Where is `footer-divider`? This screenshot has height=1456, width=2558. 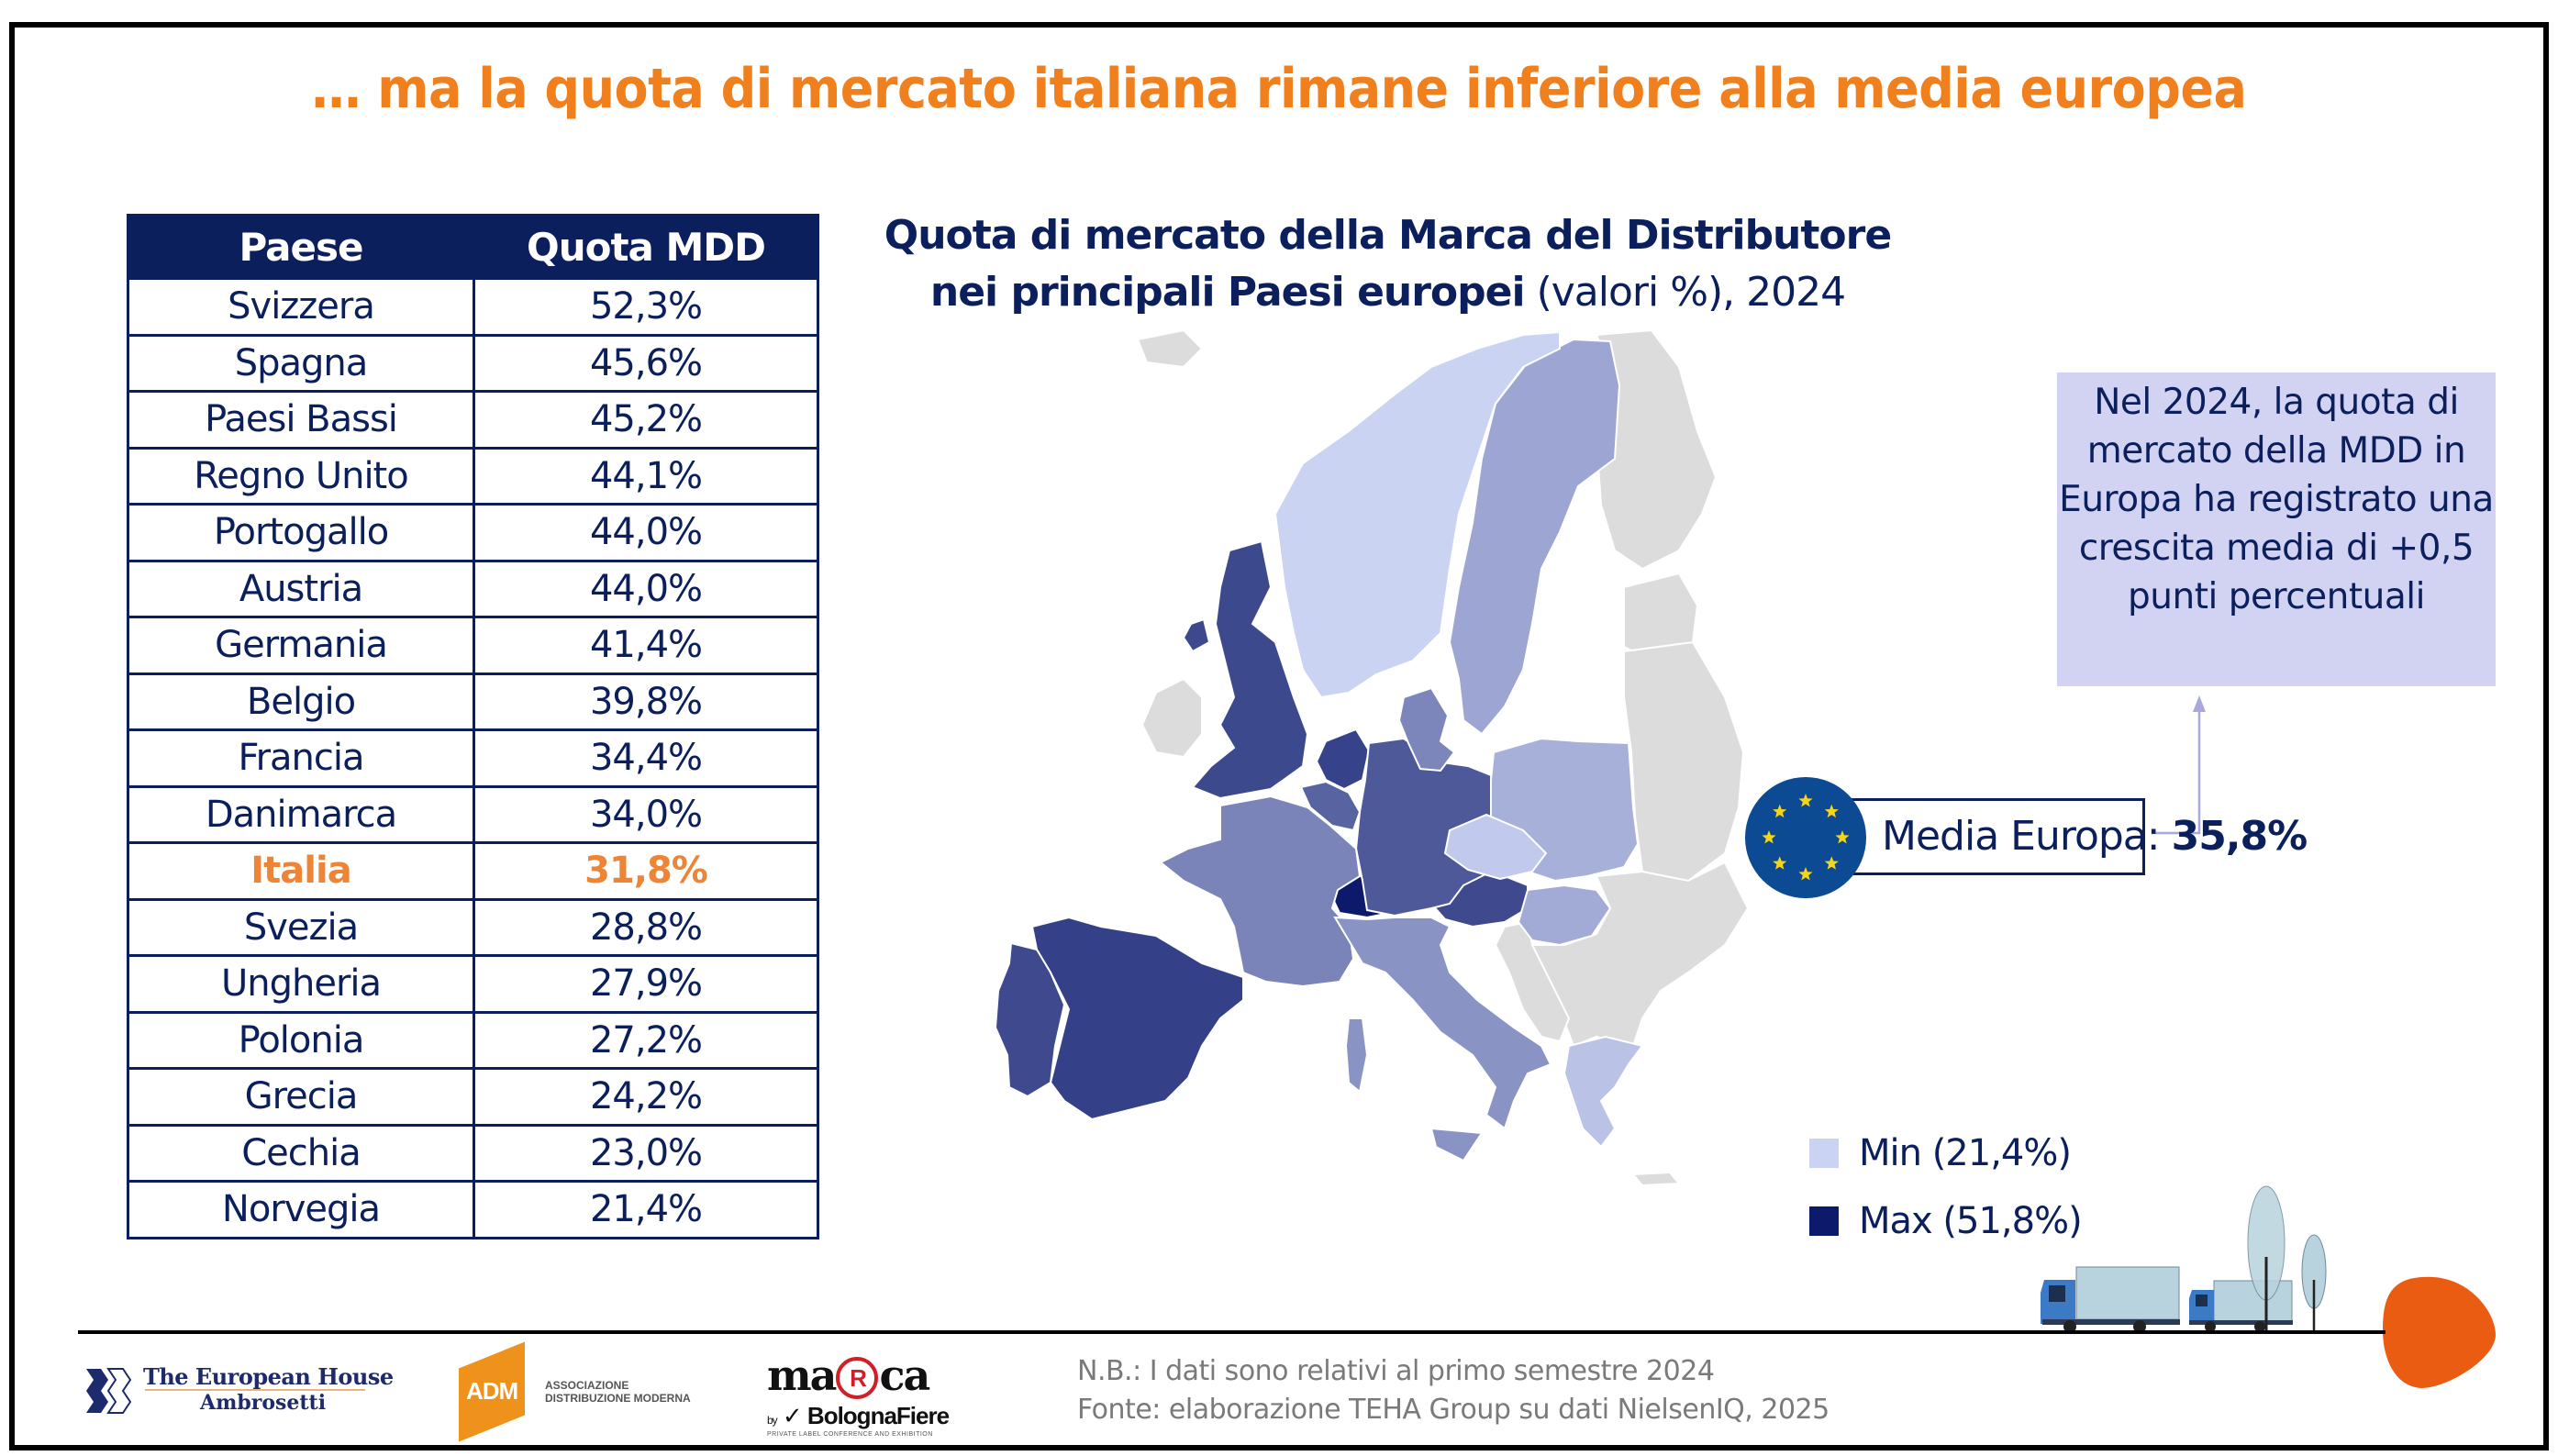 footer-divider is located at coordinates (1232, 1332).